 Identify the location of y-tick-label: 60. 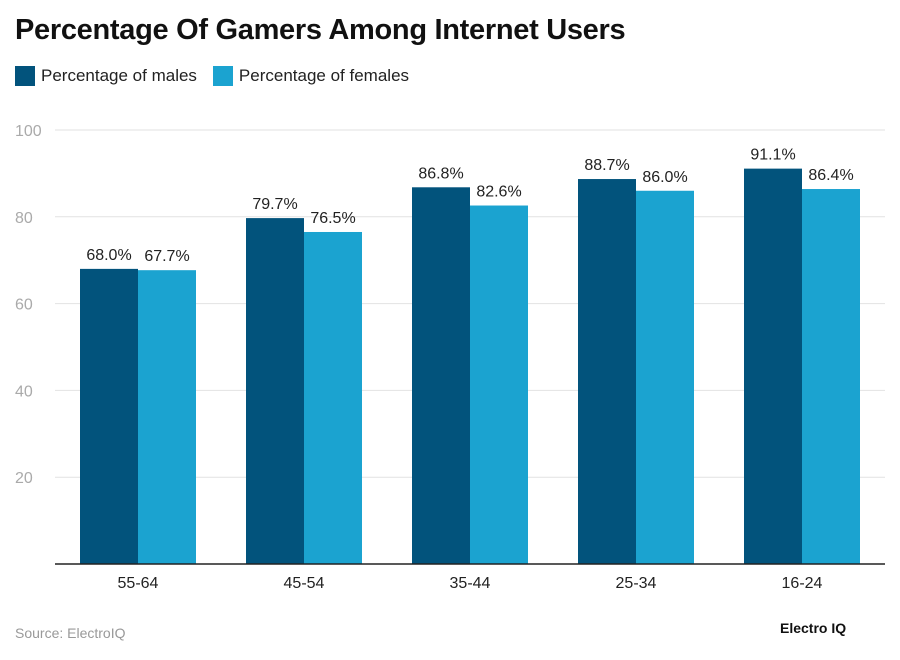
(24, 305).